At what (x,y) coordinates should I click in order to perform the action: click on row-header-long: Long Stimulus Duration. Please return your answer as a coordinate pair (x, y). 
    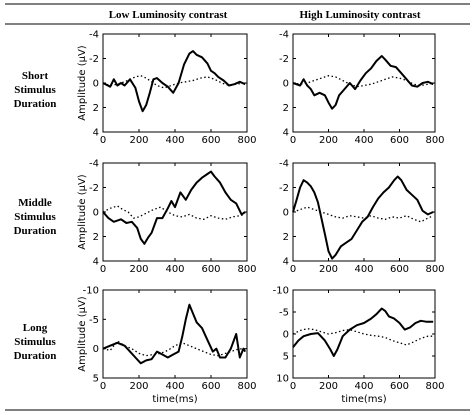
    Looking at the image, I should click on (35, 342).